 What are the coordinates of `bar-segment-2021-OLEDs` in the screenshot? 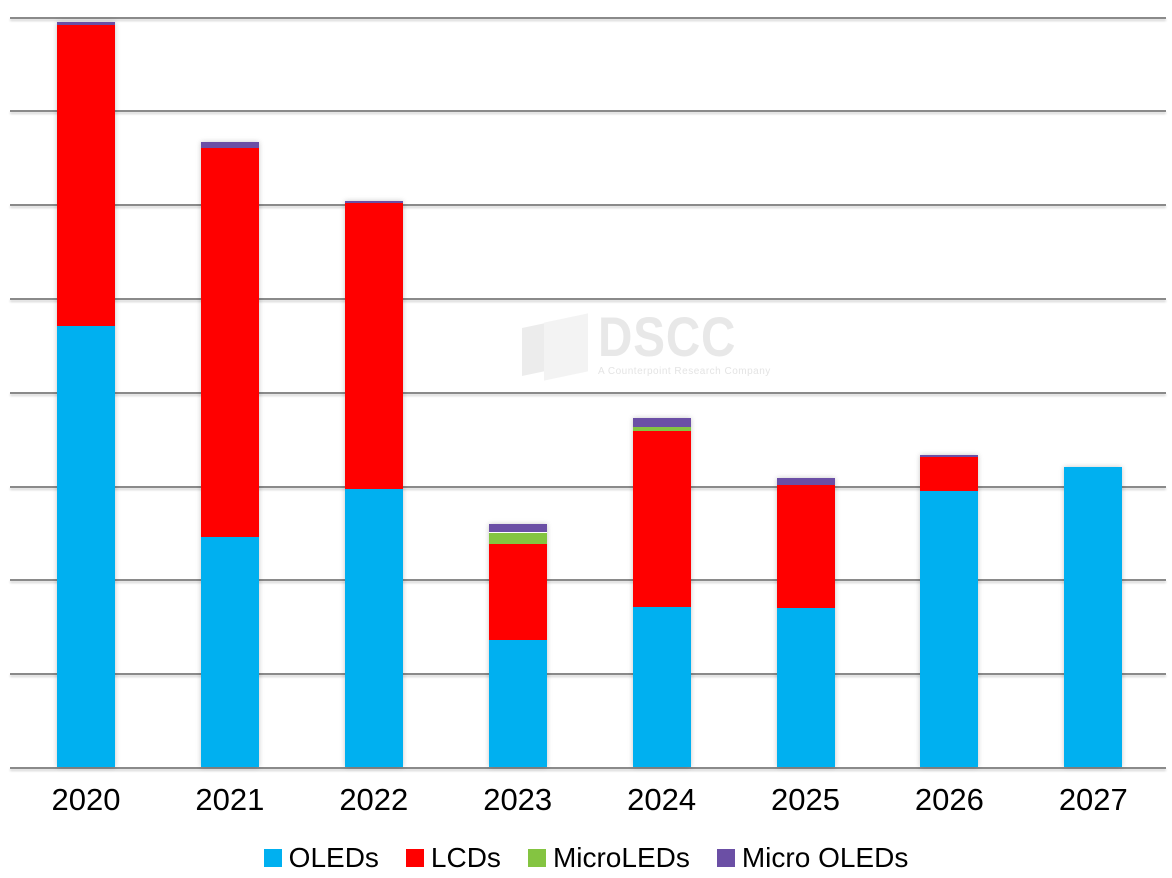 It's located at (229, 652).